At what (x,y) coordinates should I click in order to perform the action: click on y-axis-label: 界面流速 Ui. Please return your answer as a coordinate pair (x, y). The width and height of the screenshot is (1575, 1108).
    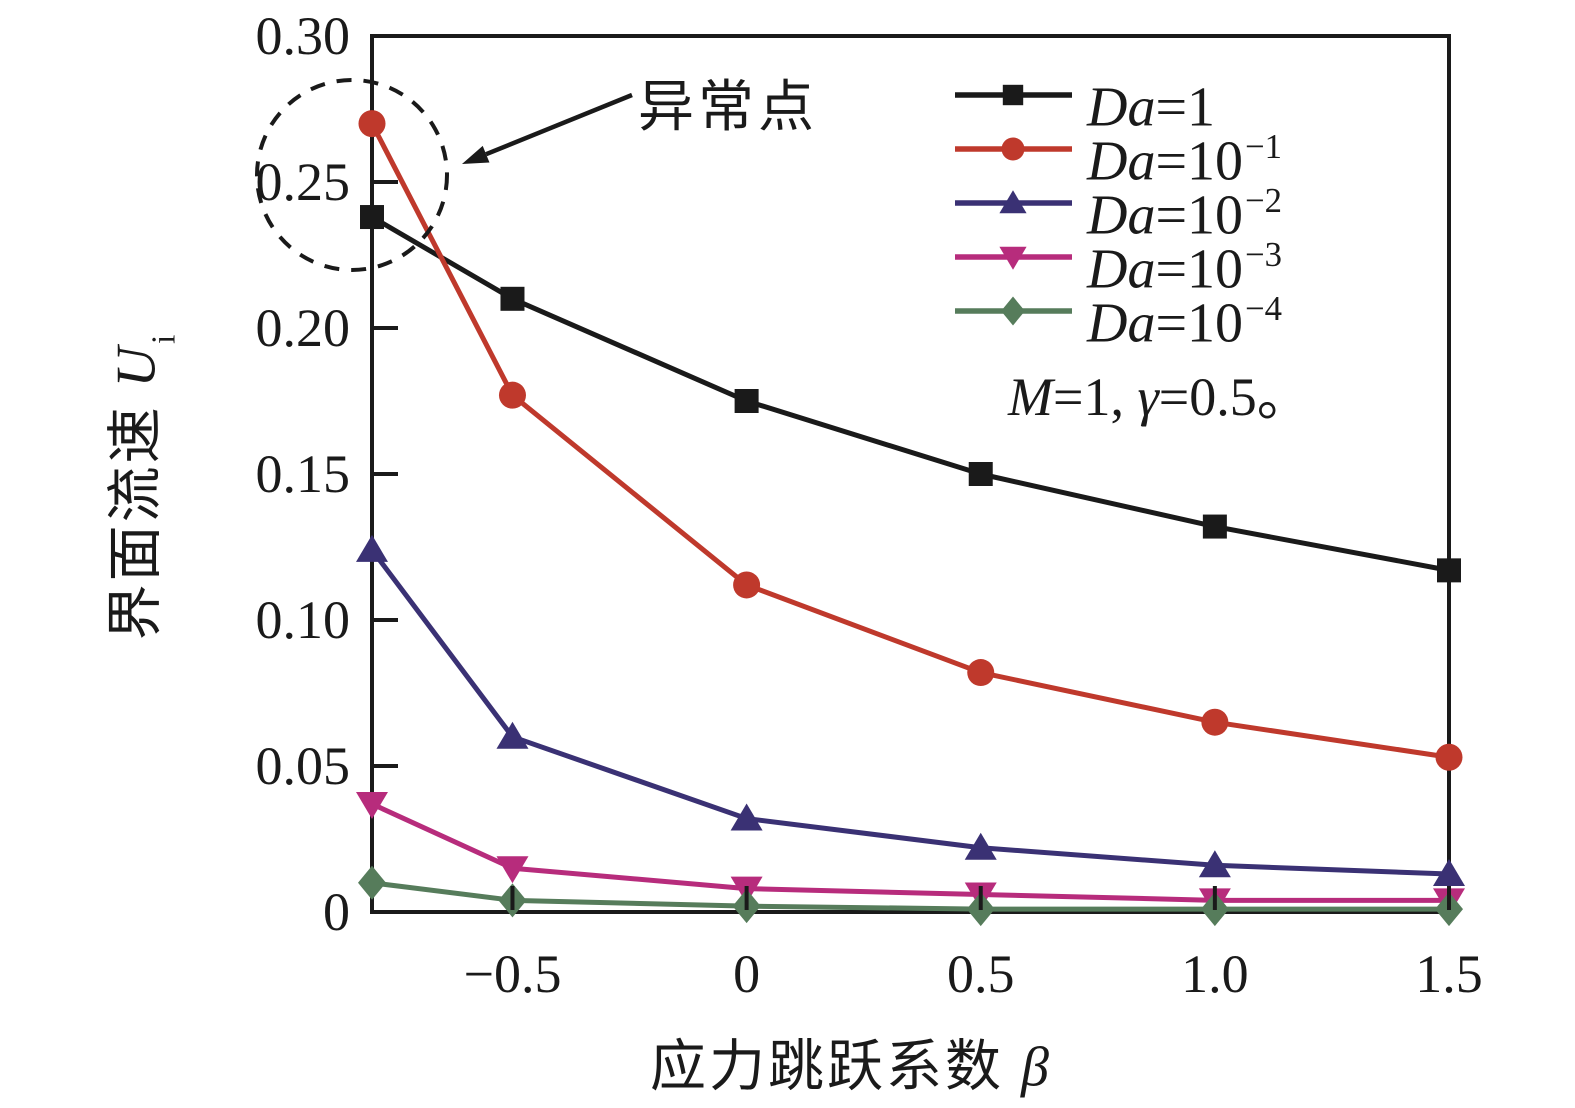
    Looking at the image, I should click on (136, 486).